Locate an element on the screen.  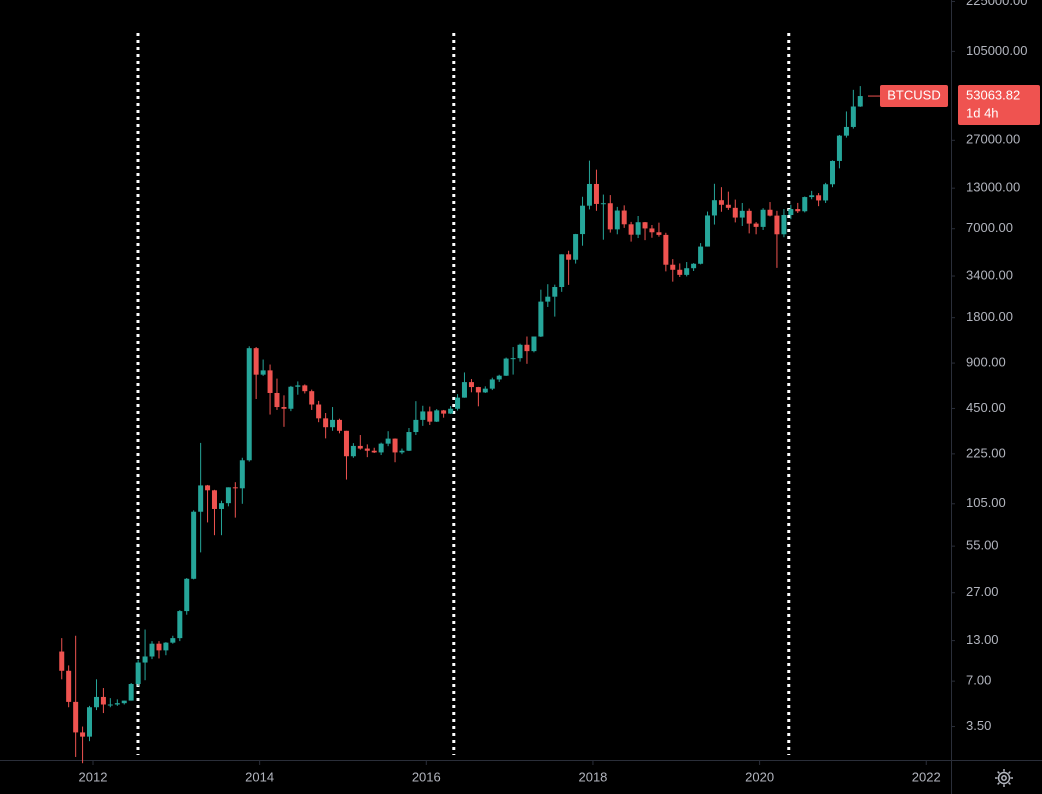
countdown-label: 1d 4h is located at coordinates (982, 112).